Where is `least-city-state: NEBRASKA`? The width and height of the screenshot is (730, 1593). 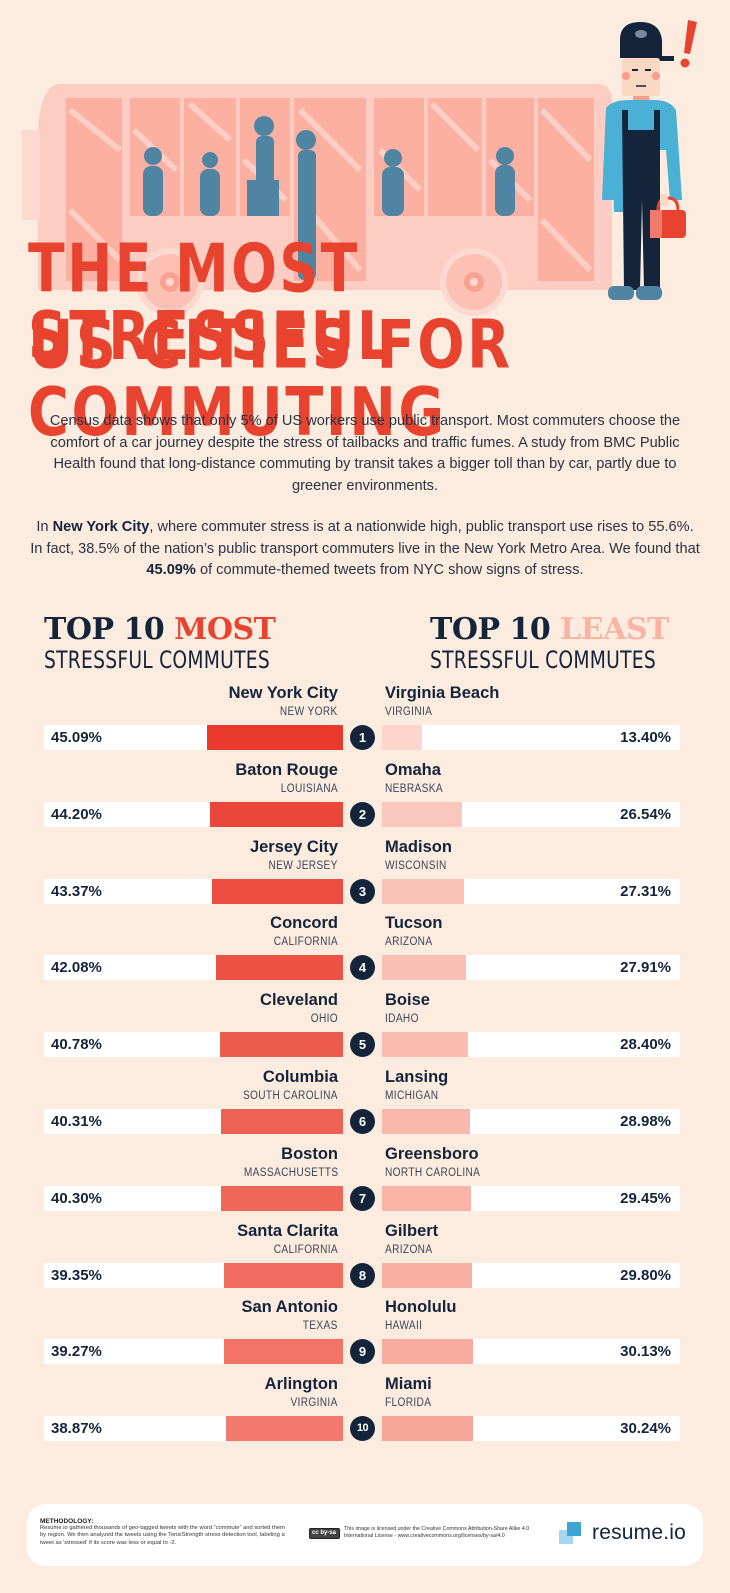 least-city-state: NEBRASKA is located at coordinates (414, 788).